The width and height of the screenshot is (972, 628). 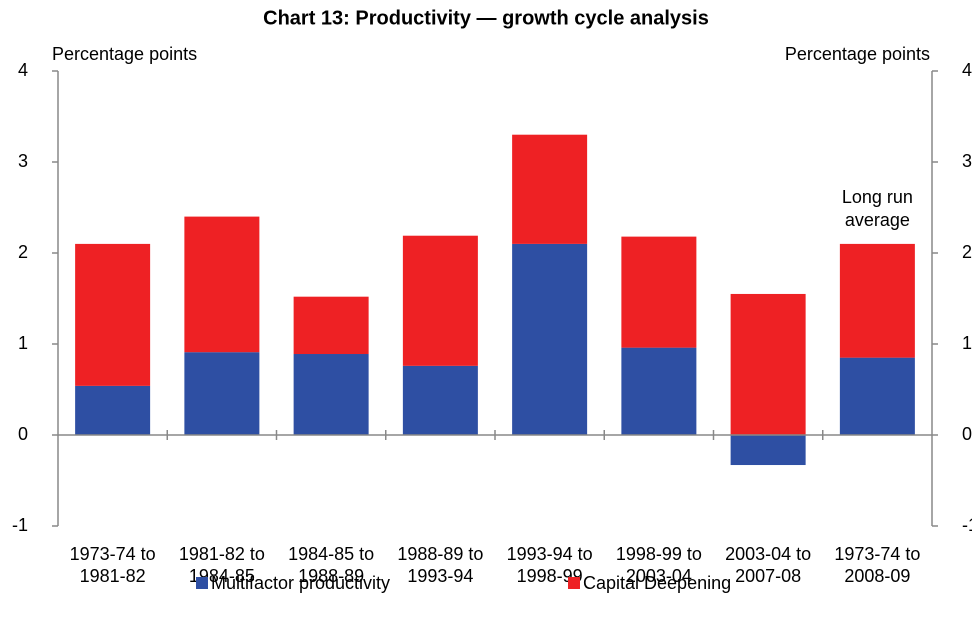 What do you see at coordinates (23, 343) in the screenshot?
I see `y-tick-label: 1` at bounding box center [23, 343].